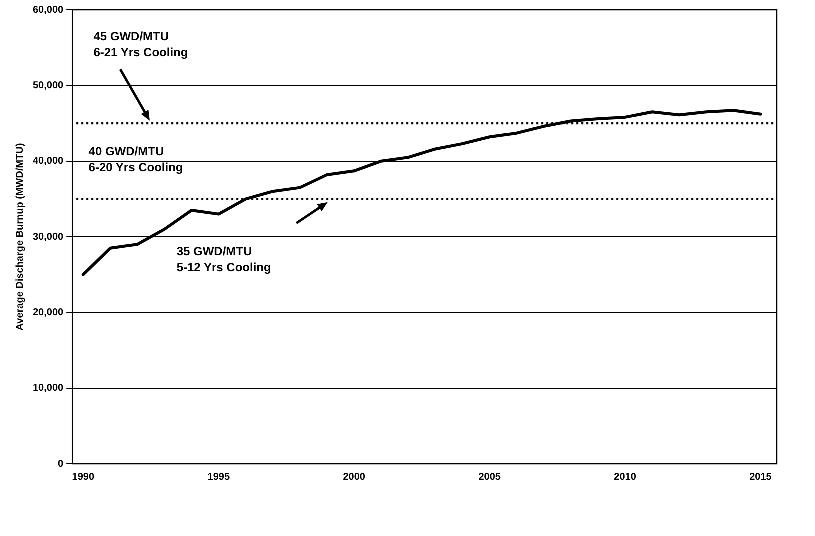  What do you see at coordinates (136, 159) in the screenshot?
I see `annotation: 40 GWD/MTU 6-20 Yrs Cooling` at bounding box center [136, 159].